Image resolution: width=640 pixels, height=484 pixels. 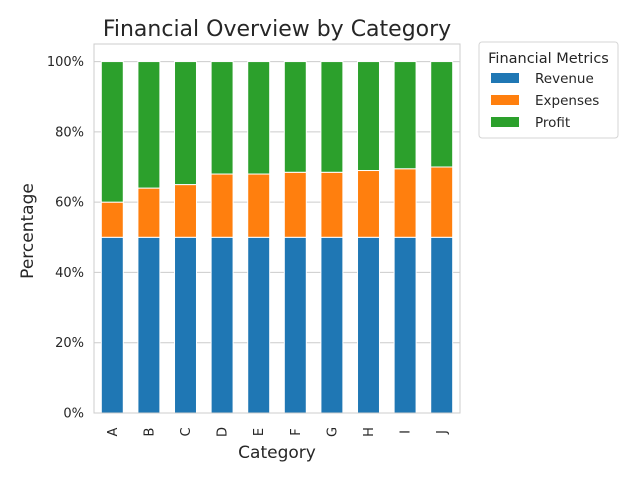 What do you see at coordinates (505, 122) in the screenshot?
I see `legend-swatch-profit` at bounding box center [505, 122].